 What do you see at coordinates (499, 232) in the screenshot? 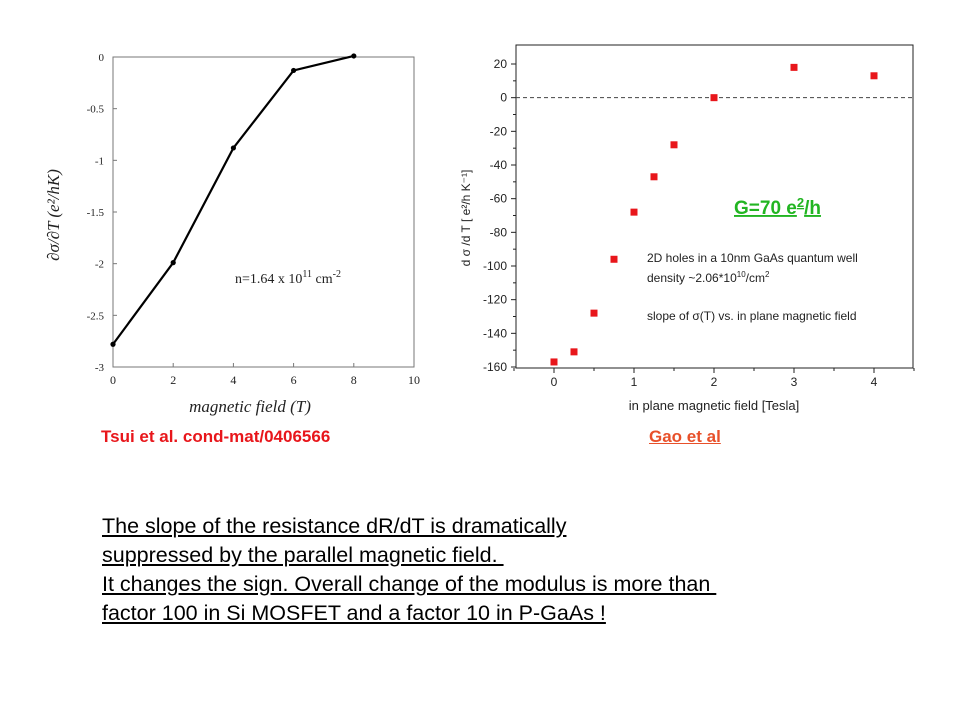
I see `right-y-tick-label: -80` at bounding box center [499, 232].